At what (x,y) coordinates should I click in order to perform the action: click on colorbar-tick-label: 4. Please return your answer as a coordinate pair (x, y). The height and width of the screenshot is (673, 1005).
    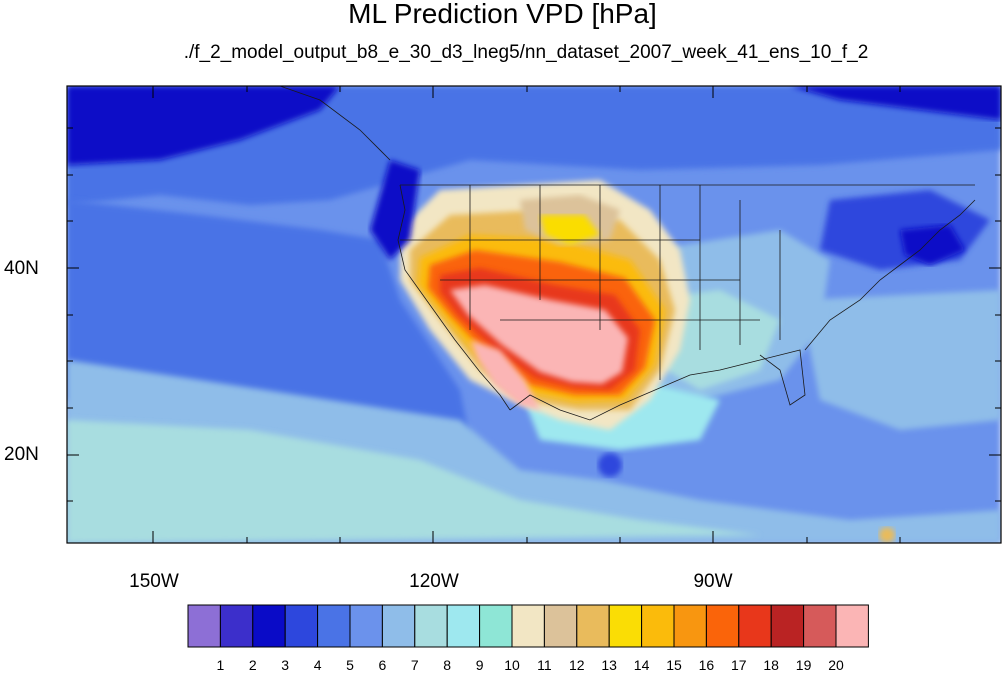
    Looking at the image, I should click on (317, 665).